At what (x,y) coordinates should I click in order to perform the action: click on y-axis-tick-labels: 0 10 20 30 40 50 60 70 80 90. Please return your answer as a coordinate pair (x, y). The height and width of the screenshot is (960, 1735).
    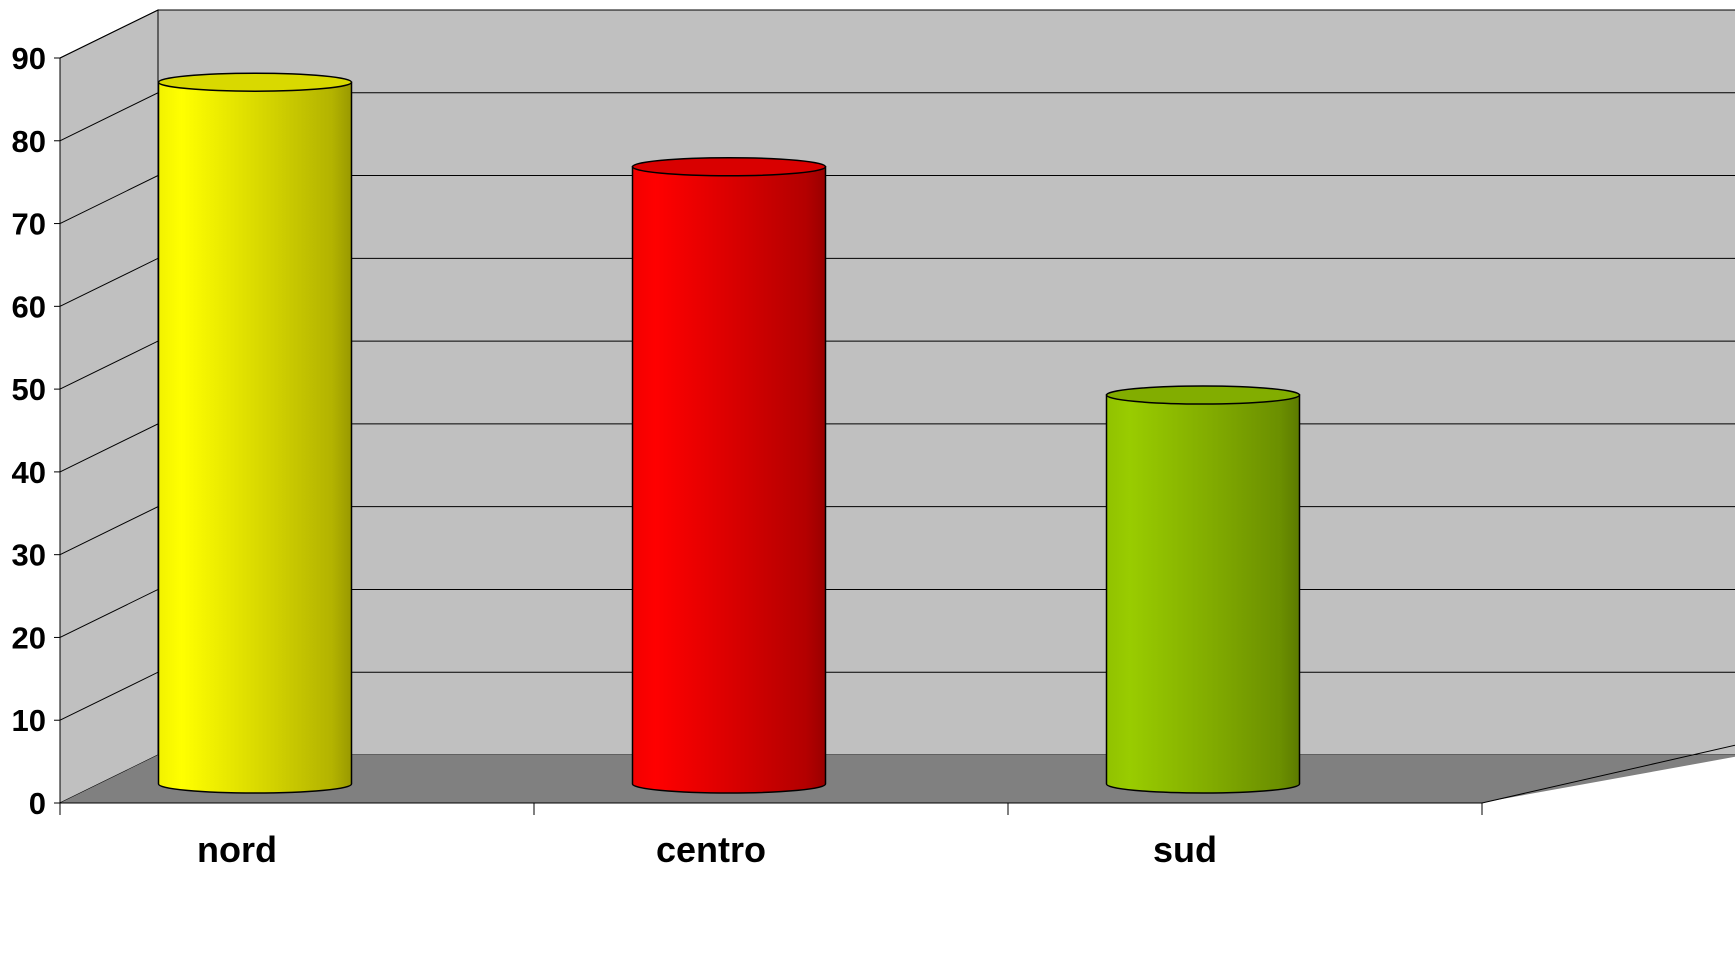
    Looking at the image, I should click on (29, 431).